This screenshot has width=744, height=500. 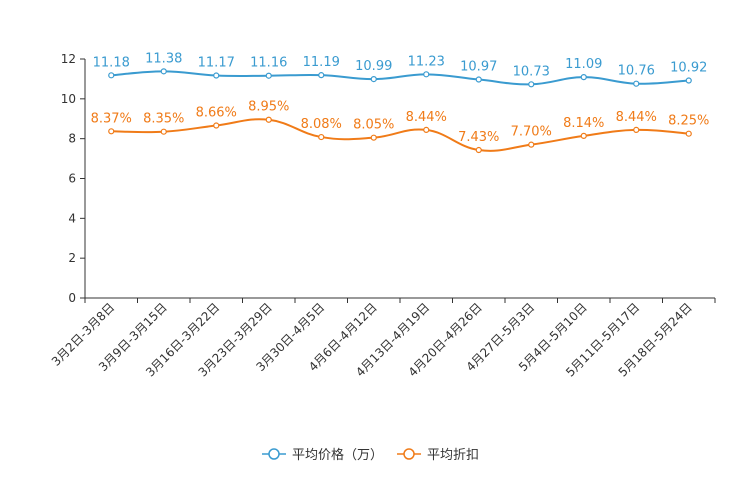 What do you see at coordinates (373, 125) in the screenshot?
I see `data-label: 8.05%` at bounding box center [373, 125].